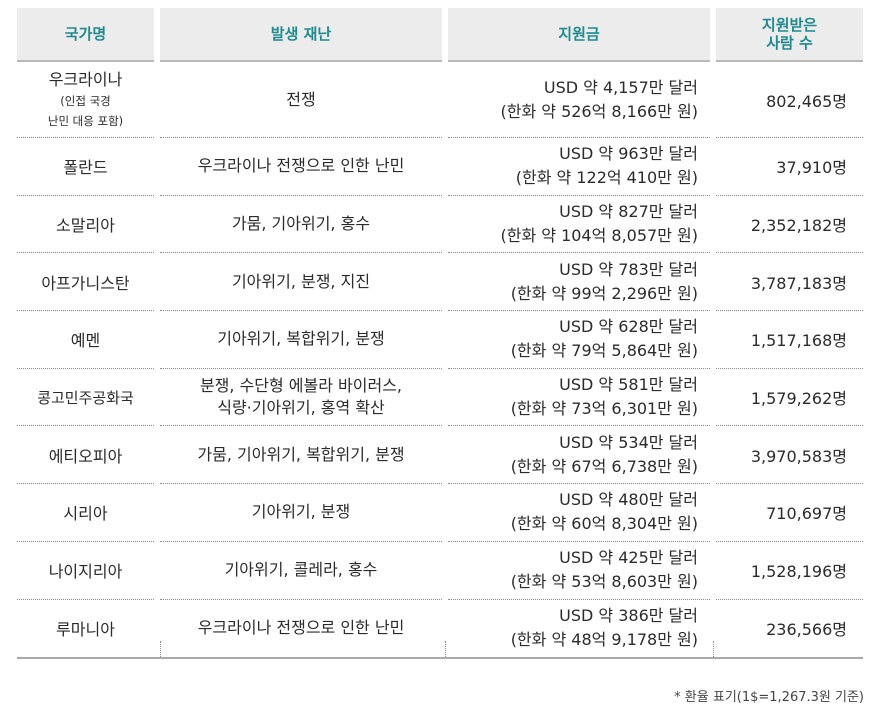  I want to click on country-cell: 아프가니스탄, so click(85, 282).